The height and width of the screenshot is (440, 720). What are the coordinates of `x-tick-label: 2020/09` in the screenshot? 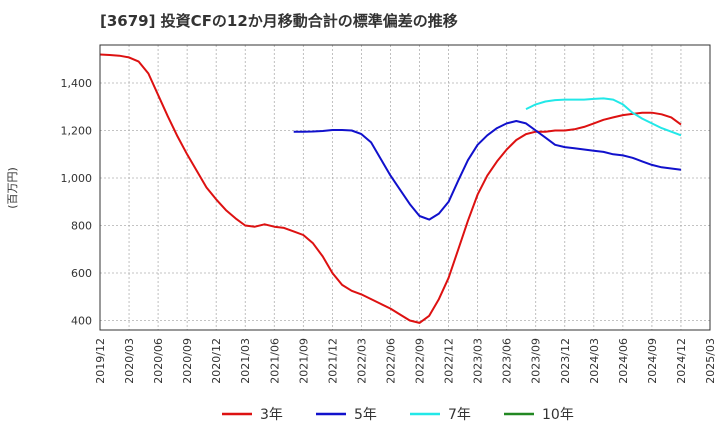 It's located at (187, 361).